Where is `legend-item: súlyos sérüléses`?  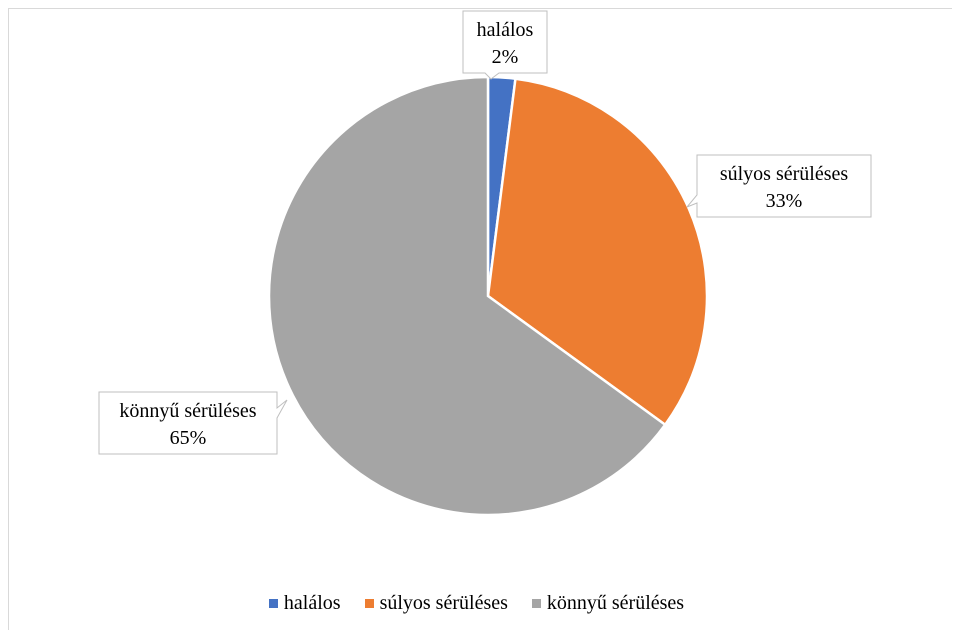 legend-item: súlyos sérüléses is located at coordinates (436, 603).